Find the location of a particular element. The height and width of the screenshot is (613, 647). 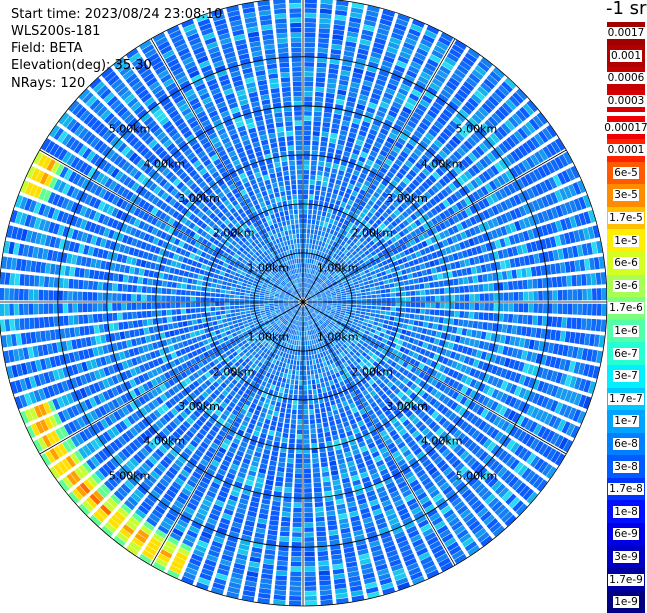

range-ring-label: 2.00km is located at coordinates (373, 371).